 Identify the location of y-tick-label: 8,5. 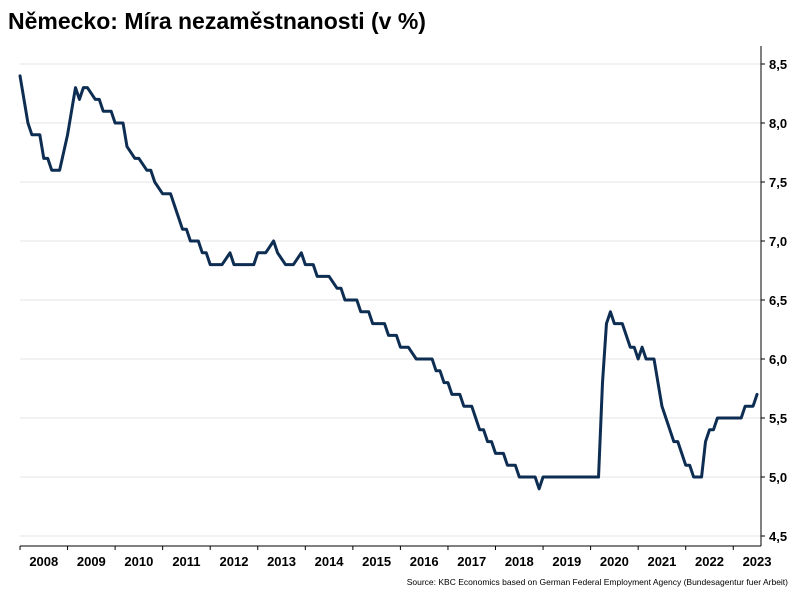
(778, 64).